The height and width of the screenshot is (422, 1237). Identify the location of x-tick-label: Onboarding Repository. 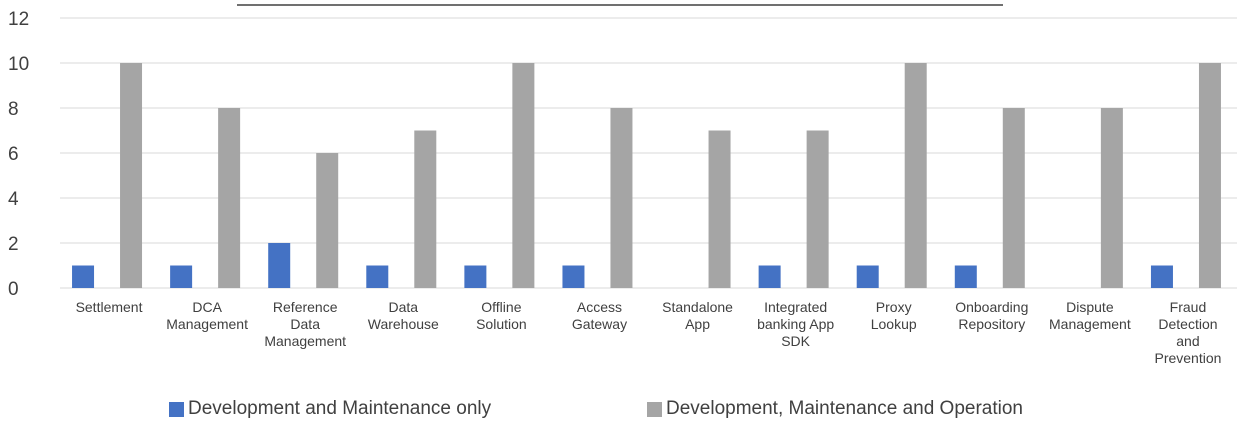
(991, 315).